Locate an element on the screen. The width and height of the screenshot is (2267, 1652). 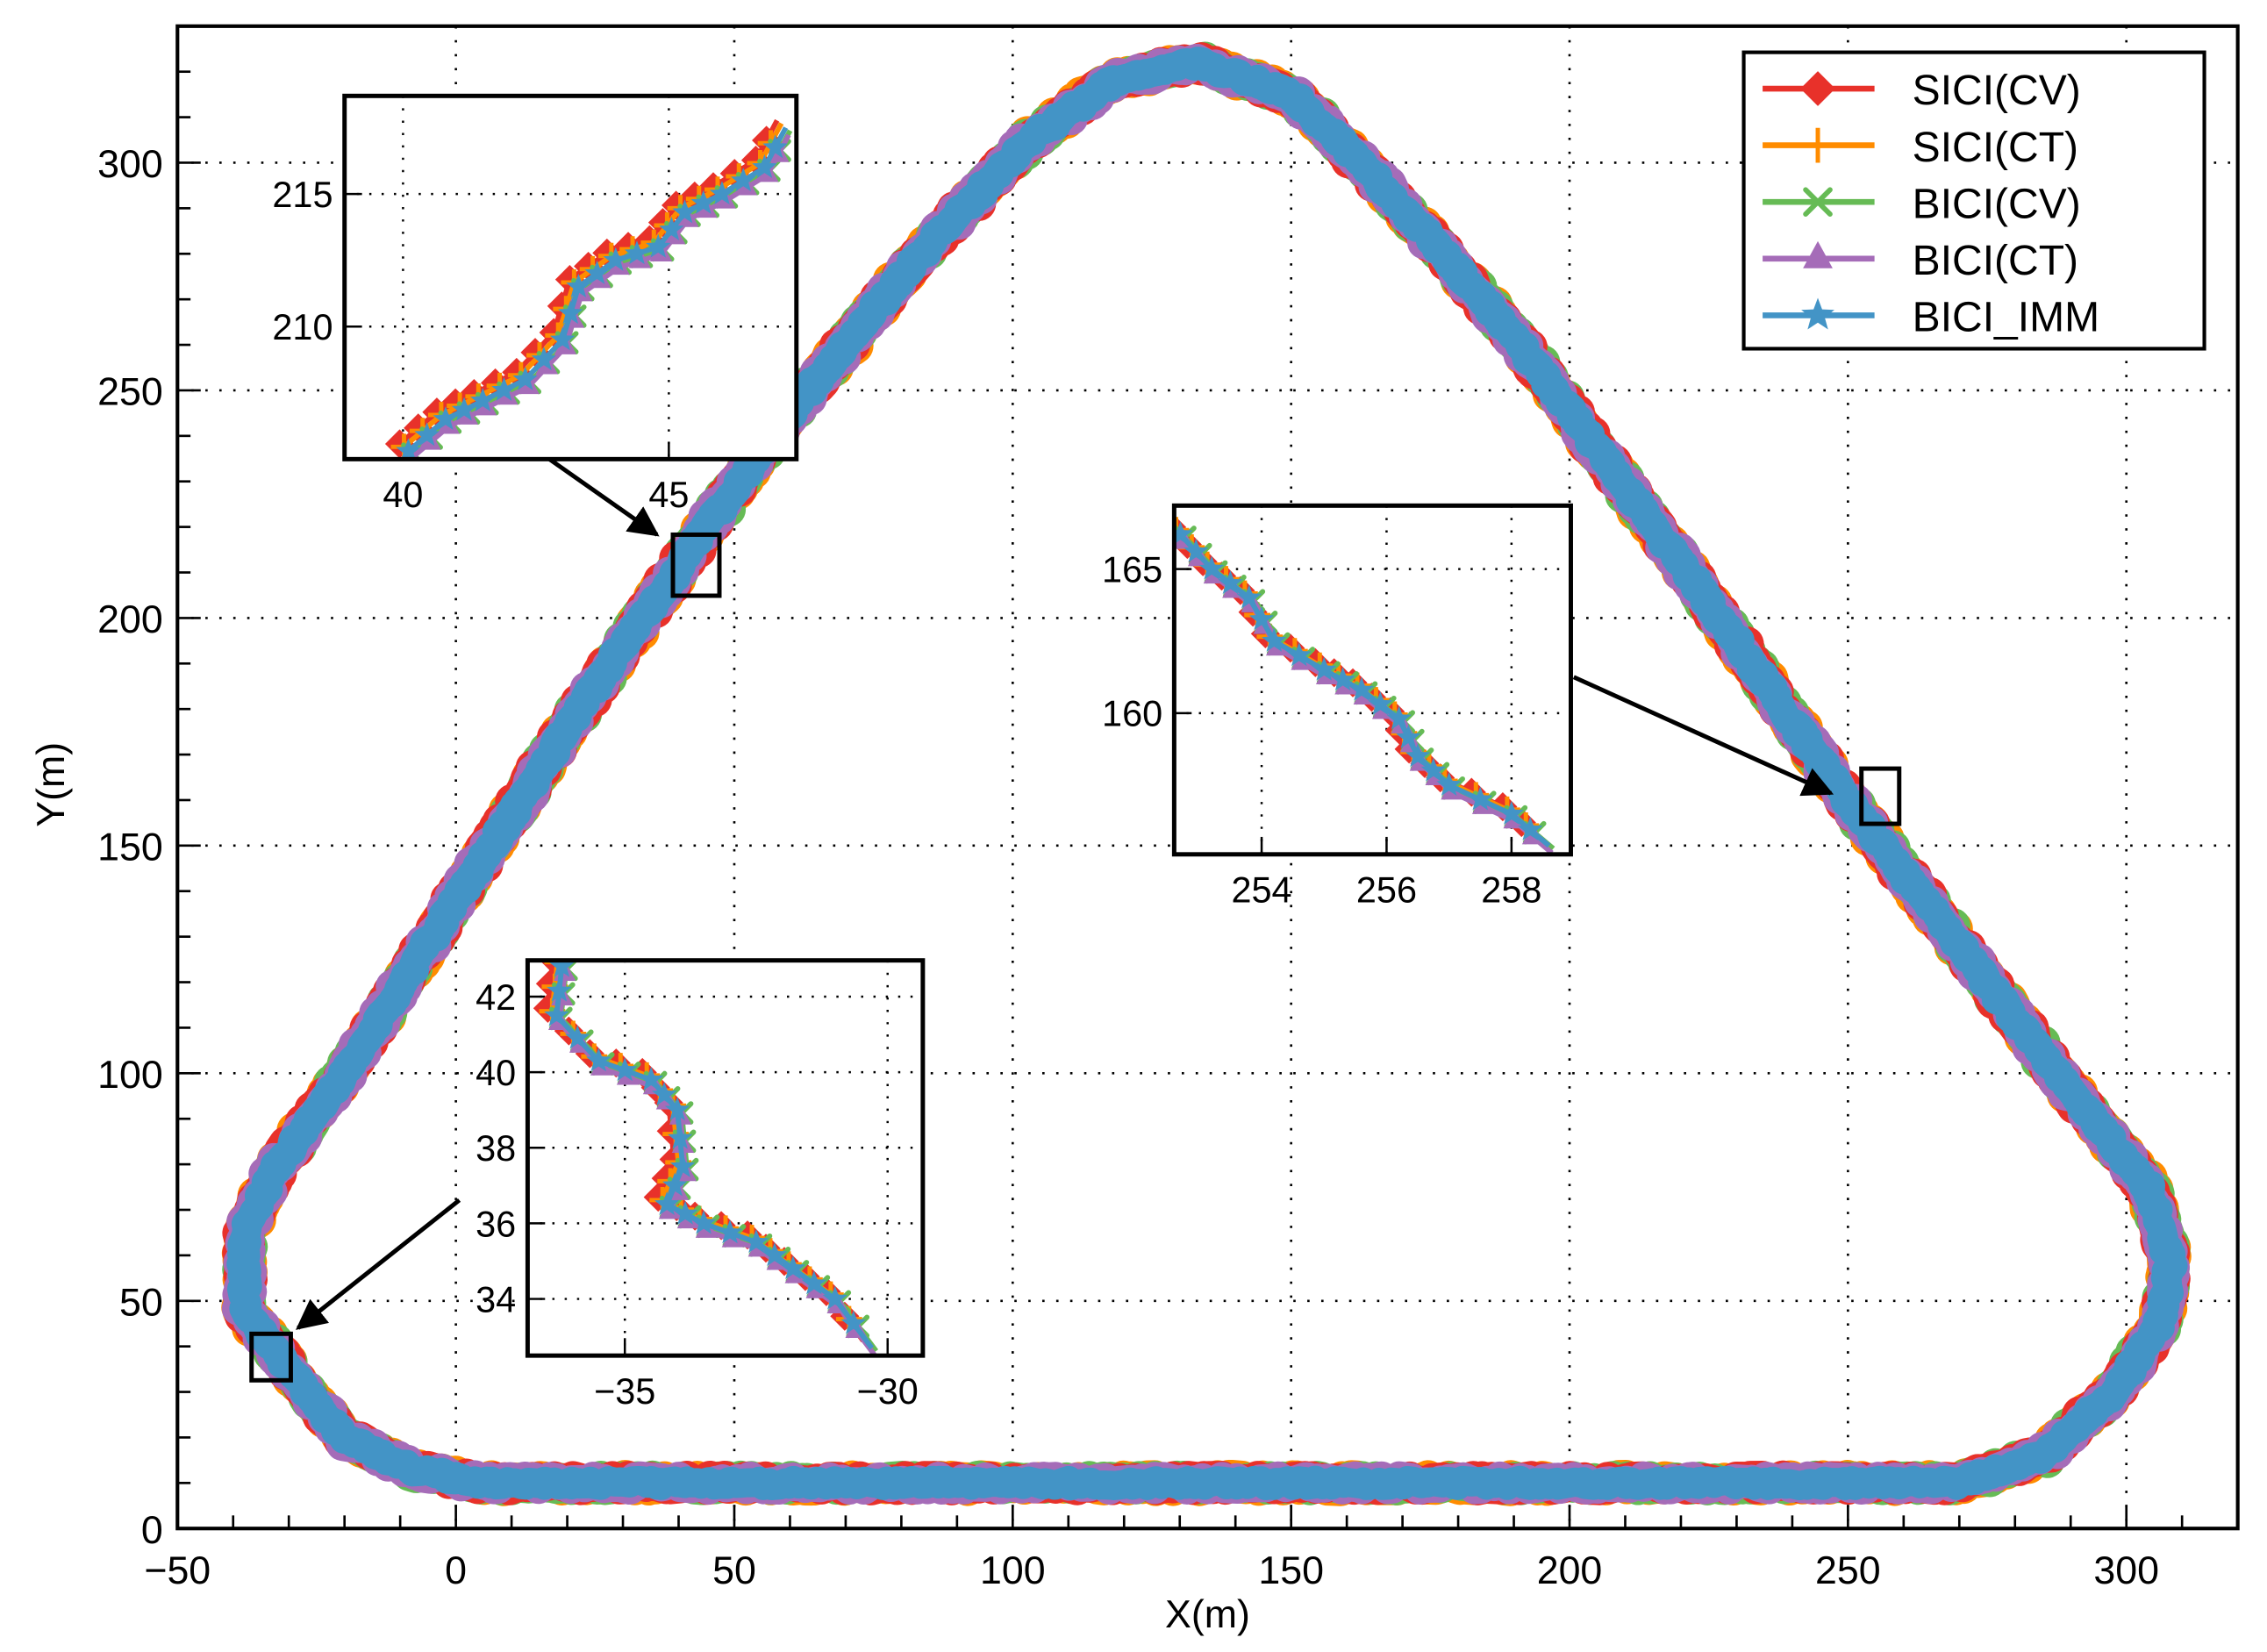
x-tick-label: 100 is located at coordinates (1013, 1571).